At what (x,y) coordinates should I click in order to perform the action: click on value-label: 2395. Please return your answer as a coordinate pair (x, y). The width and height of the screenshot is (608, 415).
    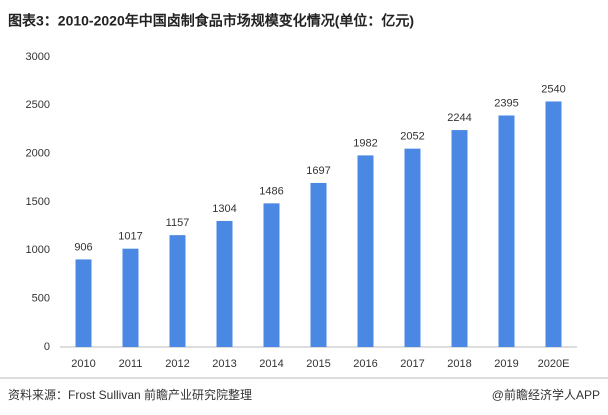
    Looking at the image, I should click on (506, 103).